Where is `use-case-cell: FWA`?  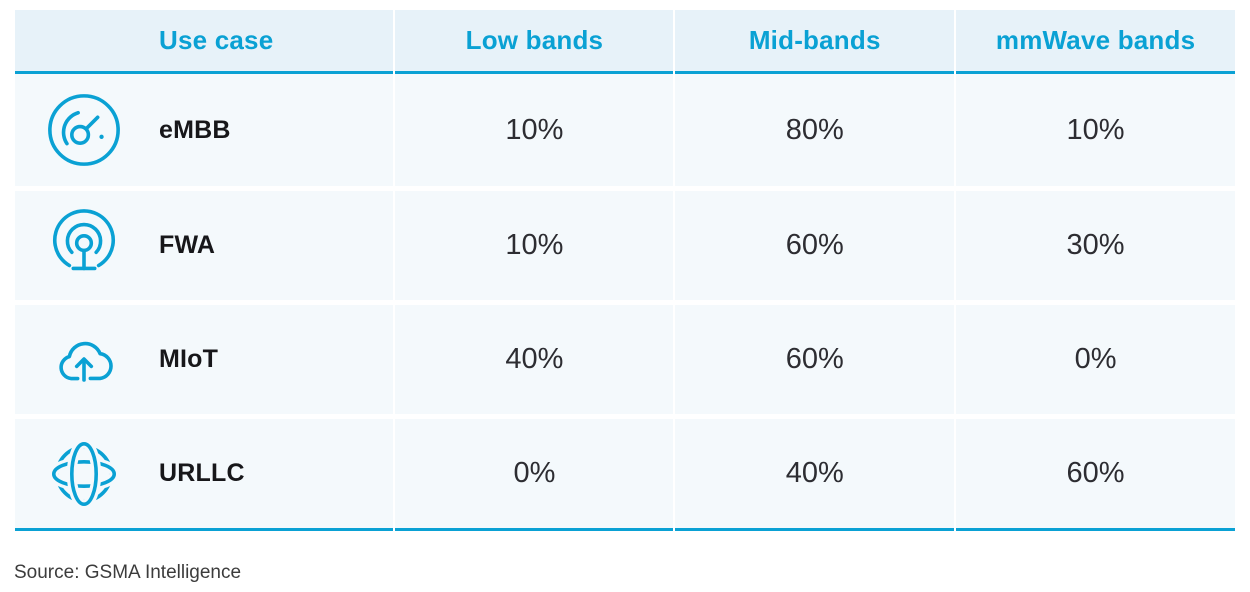
use-case-cell: FWA is located at coordinates (204, 243).